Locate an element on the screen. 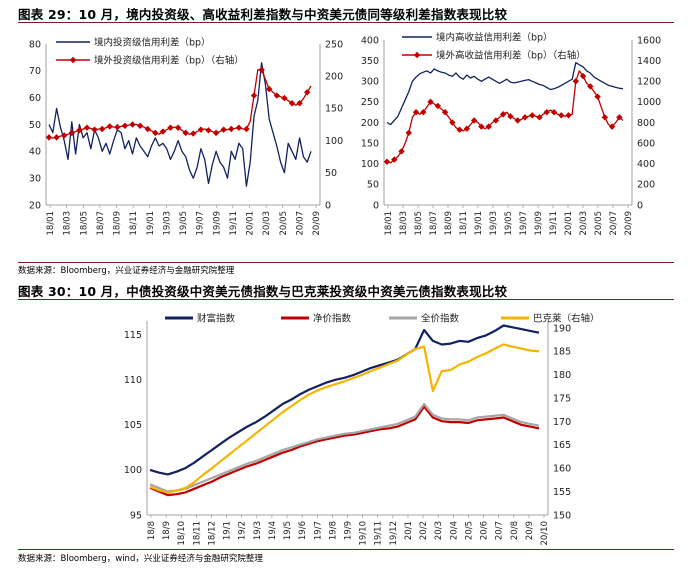 This screenshot has height=570, width=692. legend-label: 全价指数 is located at coordinates (440, 319).